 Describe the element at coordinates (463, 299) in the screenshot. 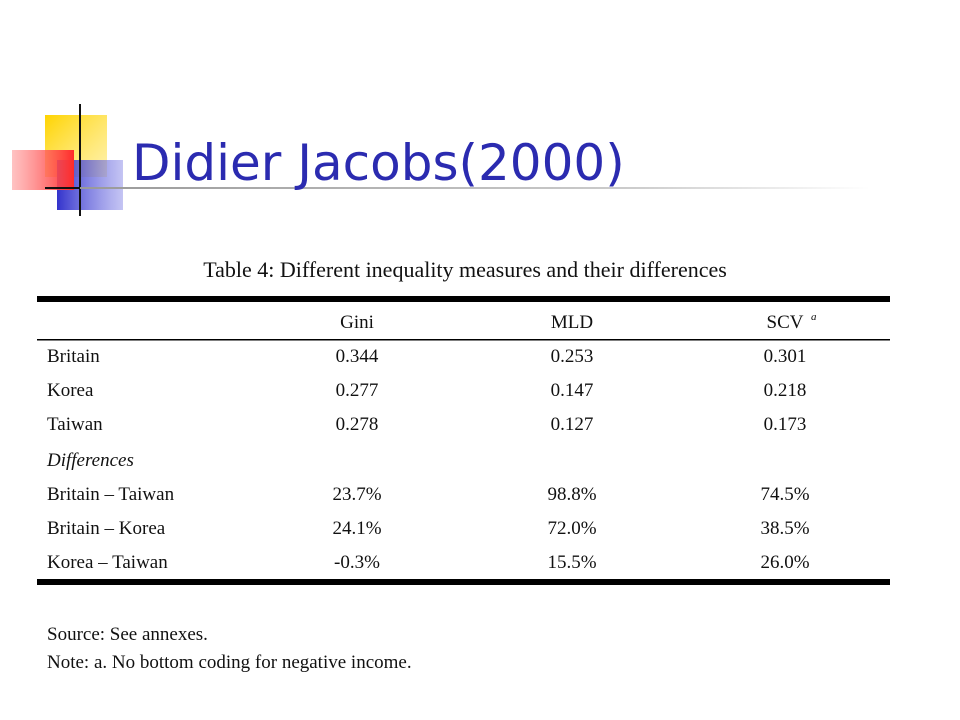

I see `table-top-rule` at that location.